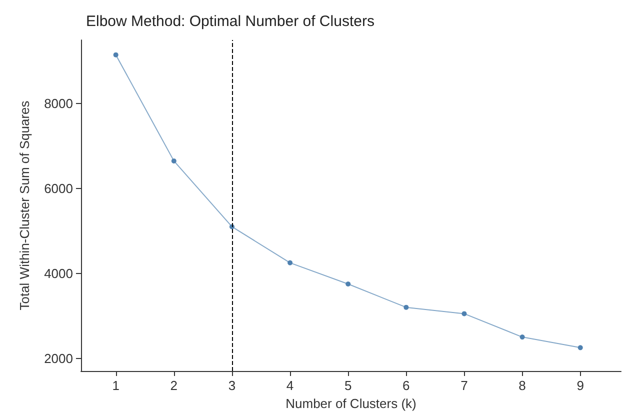 The height and width of the screenshot is (415, 622). Describe the element at coordinates (406, 385) in the screenshot. I see `x-tick-label: 6` at that location.